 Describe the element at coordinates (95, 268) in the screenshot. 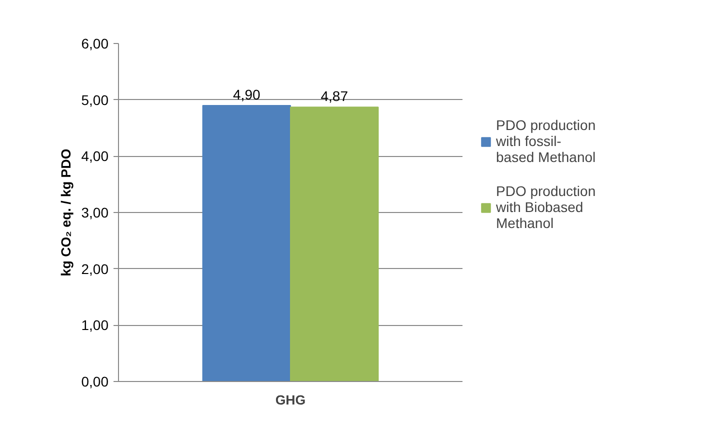

I see `y-tick-label: 2,00` at that location.